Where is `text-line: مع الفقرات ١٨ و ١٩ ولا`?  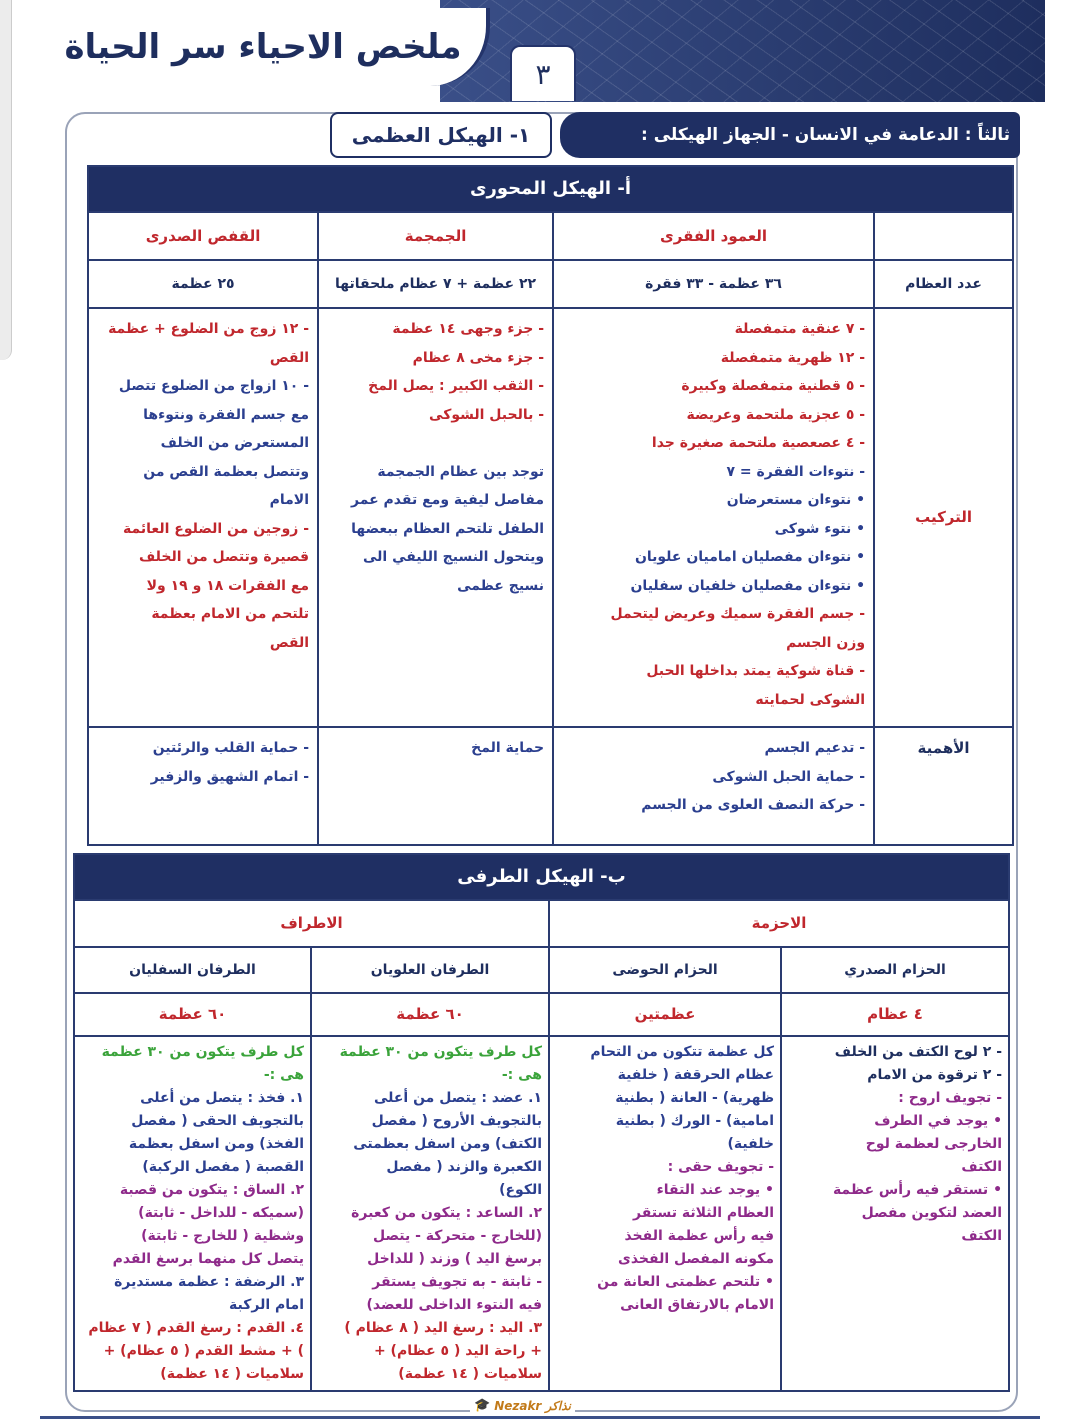 text-line: مع الفقرات ١٨ و ١٩ ولا is located at coordinates (228, 585).